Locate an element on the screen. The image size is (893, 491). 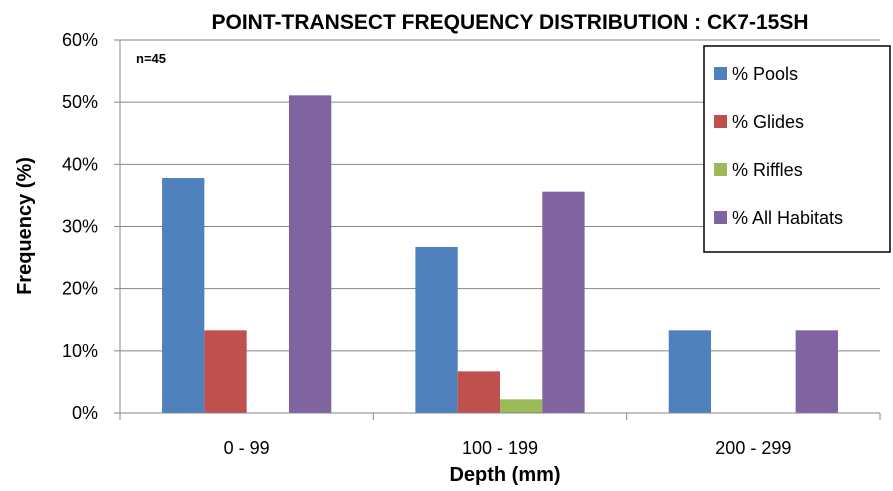
legend-label: % Riffles is located at coordinates (767, 170).